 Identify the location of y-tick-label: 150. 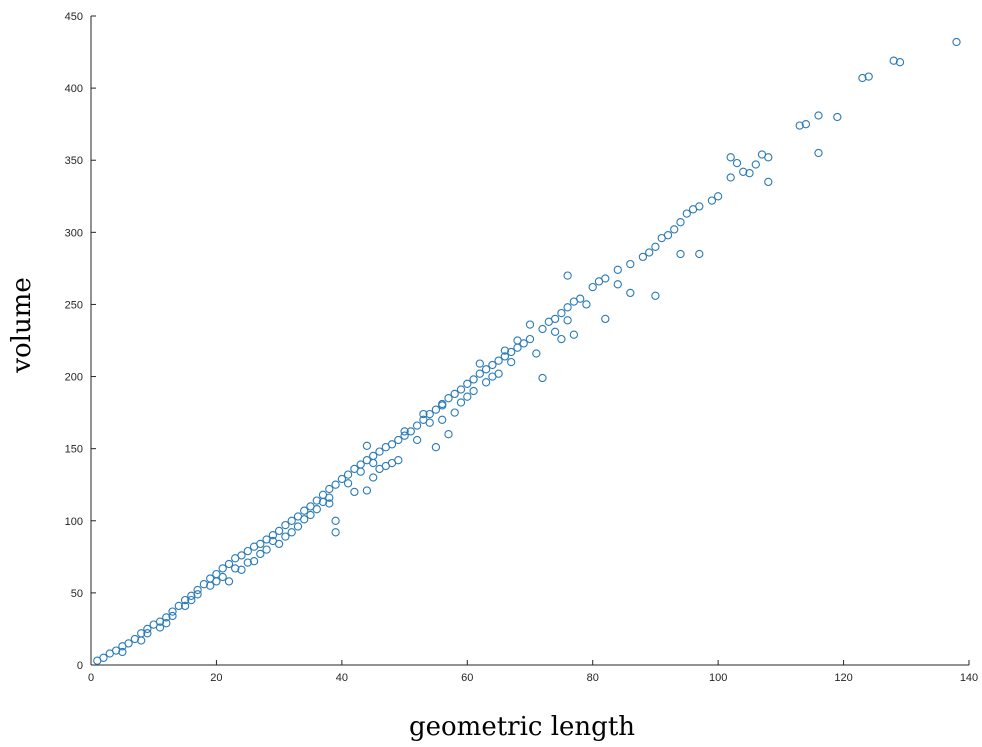
(74, 450).